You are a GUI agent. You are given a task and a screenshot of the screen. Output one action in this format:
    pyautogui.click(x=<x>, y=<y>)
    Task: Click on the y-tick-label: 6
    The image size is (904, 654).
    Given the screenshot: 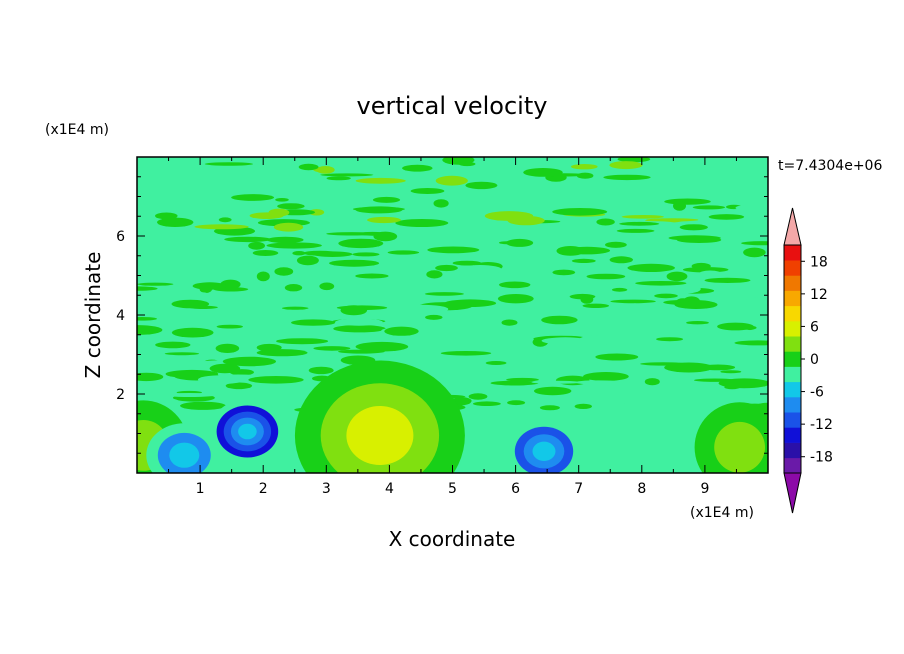 What is the action you would take?
    pyautogui.click(x=120, y=237)
    